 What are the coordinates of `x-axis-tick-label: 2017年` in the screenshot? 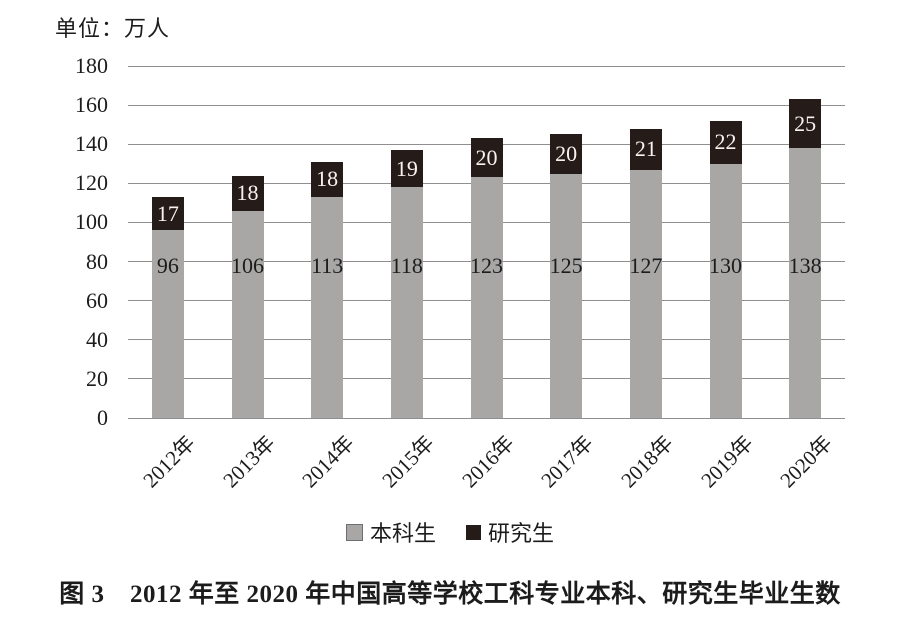 It's located at (567, 461).